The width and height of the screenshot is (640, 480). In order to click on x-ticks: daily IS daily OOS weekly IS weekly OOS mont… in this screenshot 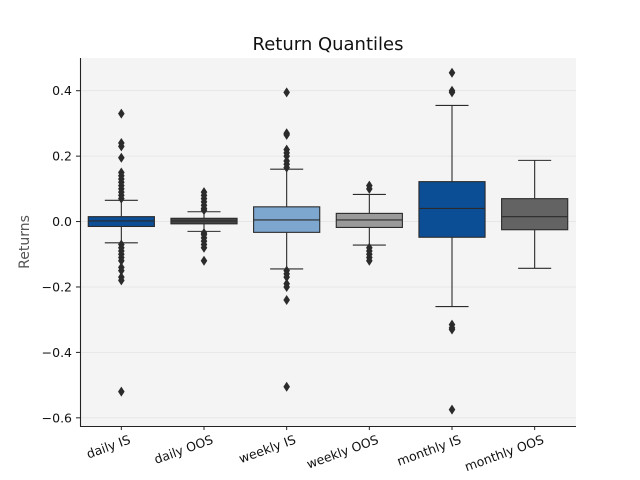, I will do `click(315, 450)`.